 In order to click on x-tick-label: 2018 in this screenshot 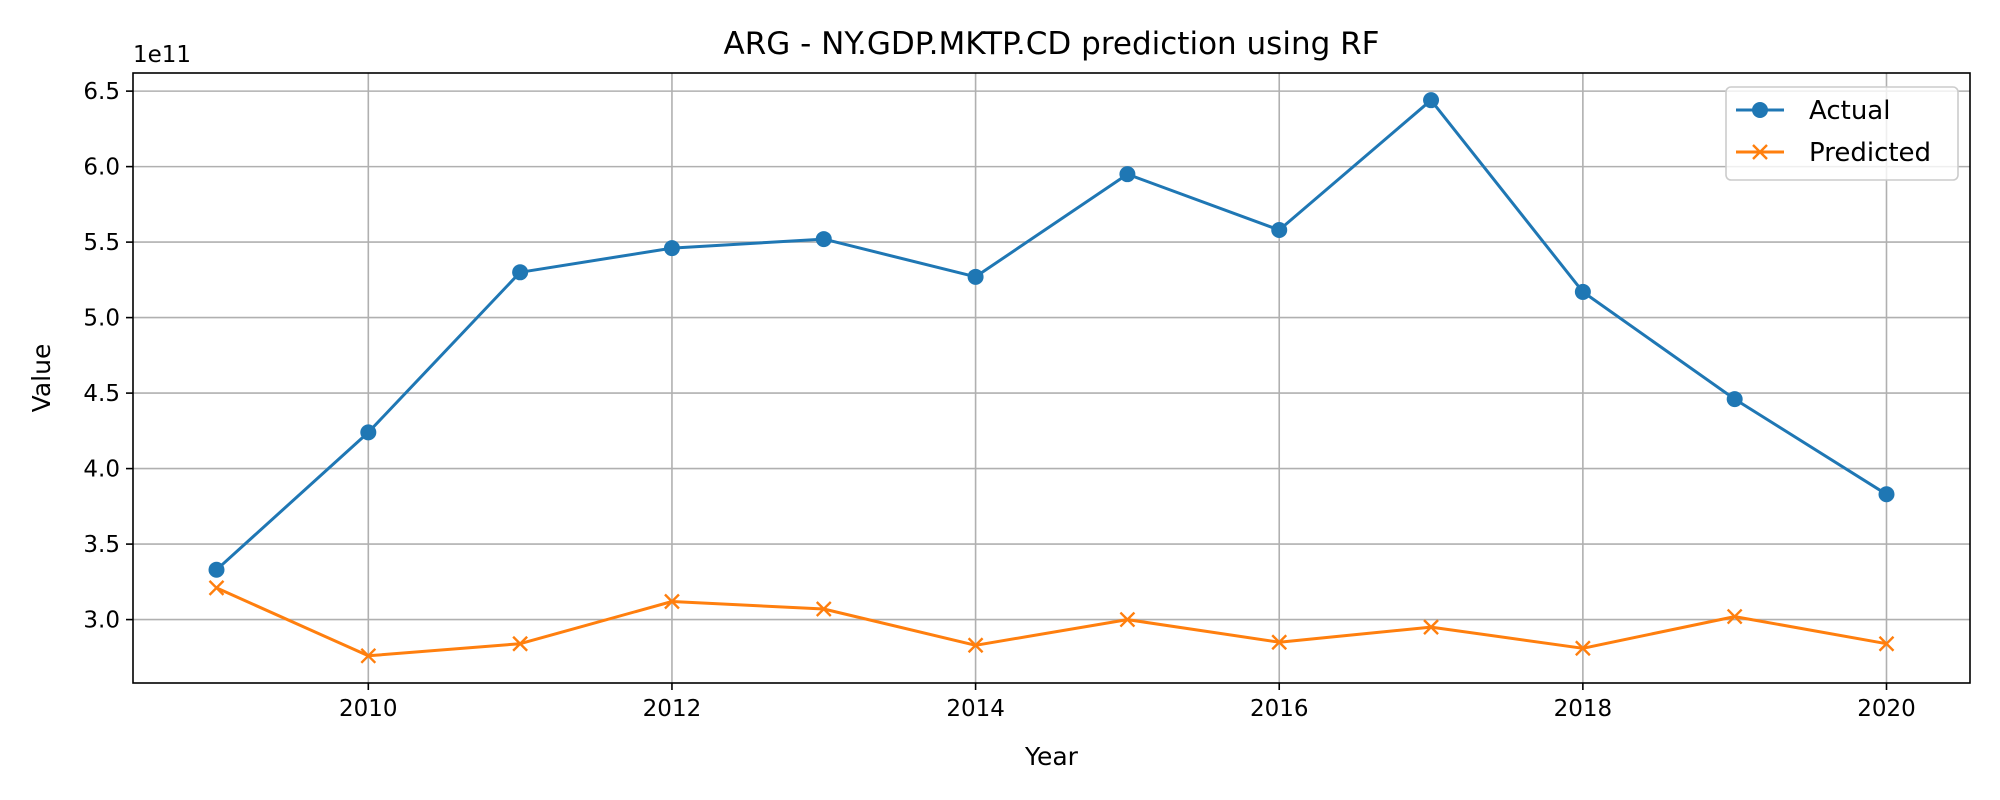, I will do `click(1583, 709)`.